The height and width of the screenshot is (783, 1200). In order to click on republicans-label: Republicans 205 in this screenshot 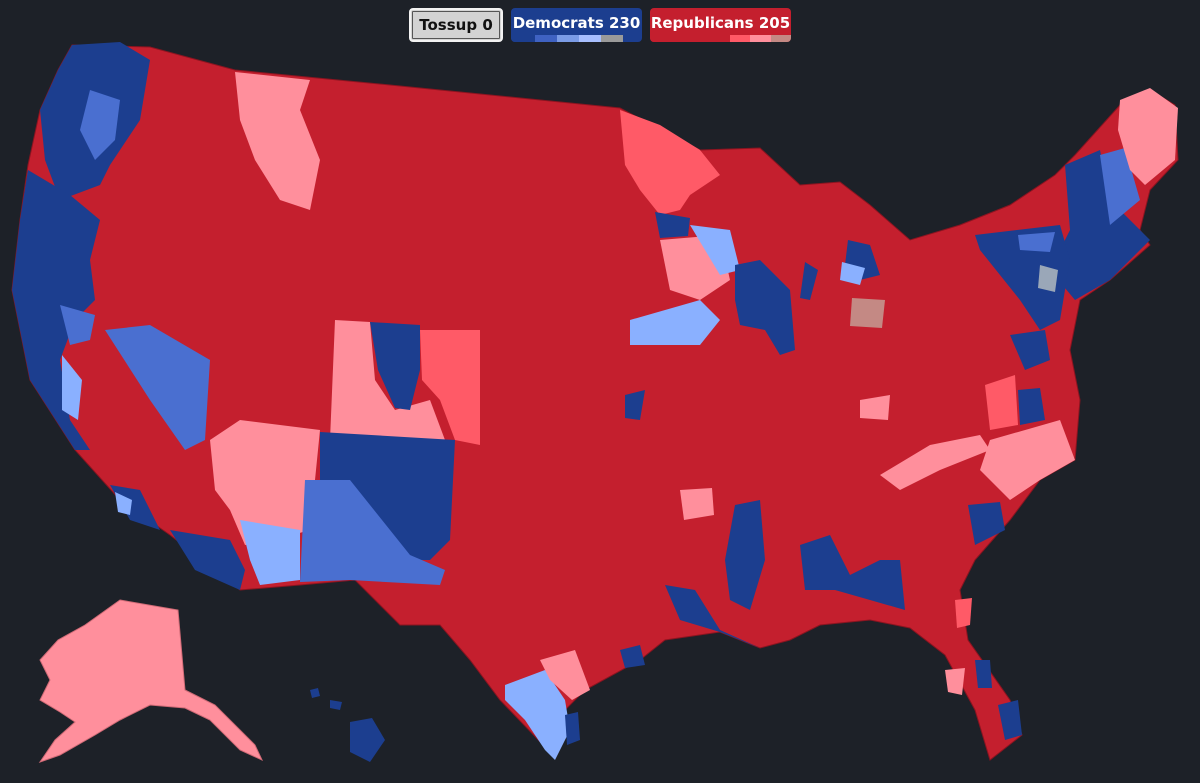, I will do `click(720, 23)`.